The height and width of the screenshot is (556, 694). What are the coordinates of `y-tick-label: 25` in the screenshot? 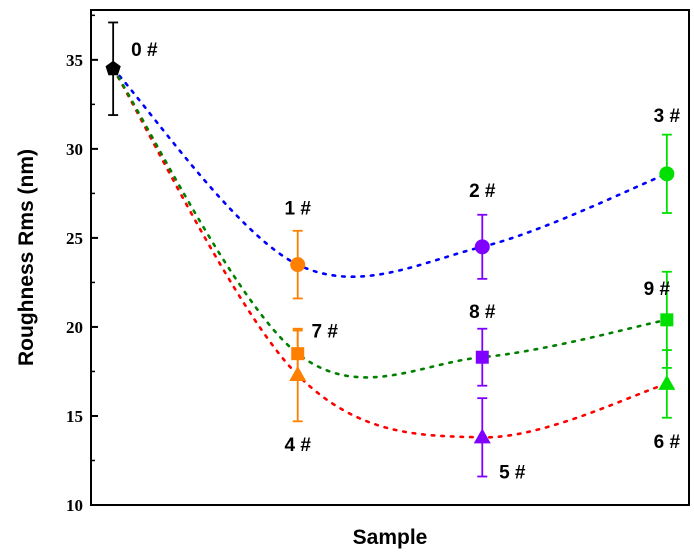 It's located at (74, 238).